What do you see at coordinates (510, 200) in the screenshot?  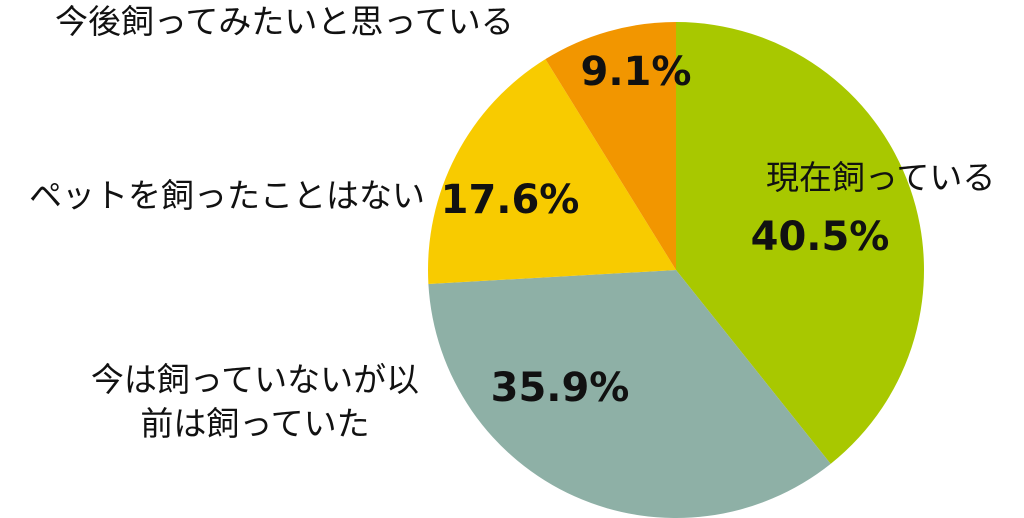 I see `value-label: 17.6%` at bounding box center [510, 200].